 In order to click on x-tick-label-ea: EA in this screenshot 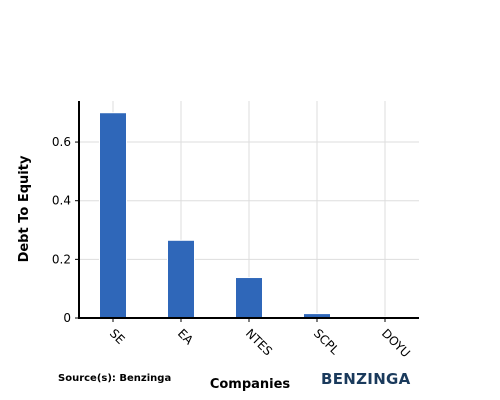, I will do `click(186, 337)`.